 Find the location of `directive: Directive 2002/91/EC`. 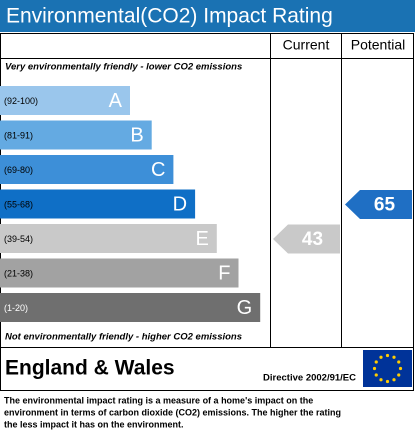

directive: Directive 2002/91/EC is located at coordinates (309, 378).